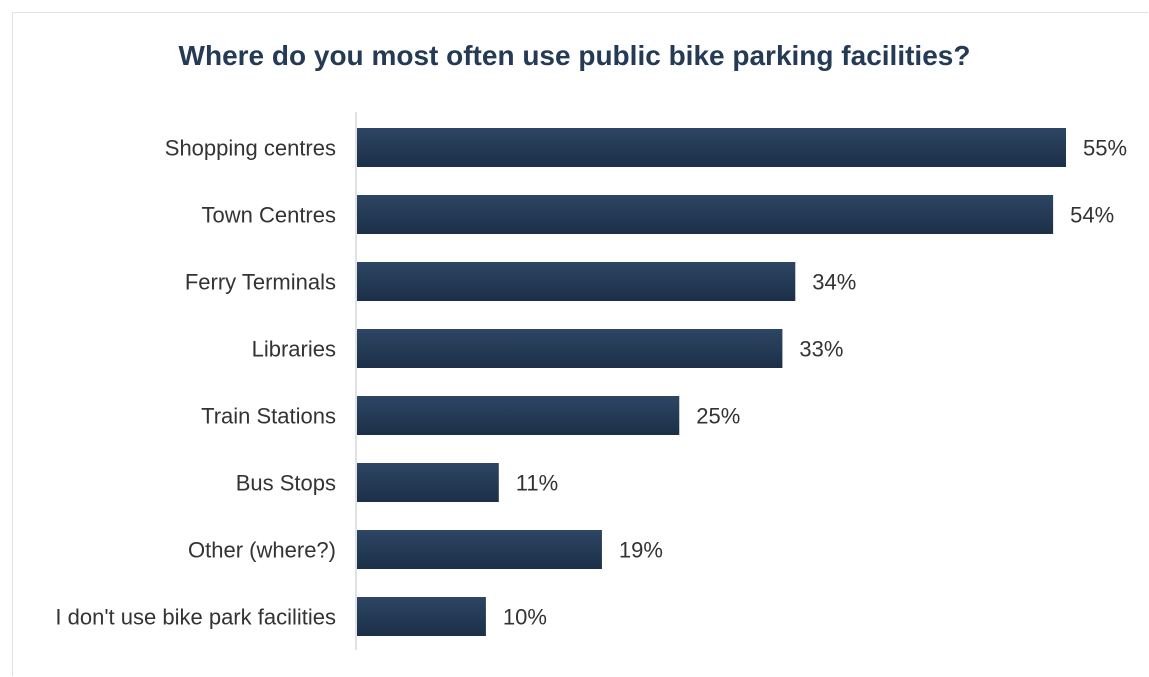 This screenshot has width=1149, height=677. Describe the element at coordinates (250, 148) in the screenshot. I see `category-label: Shopping centres` at that location.